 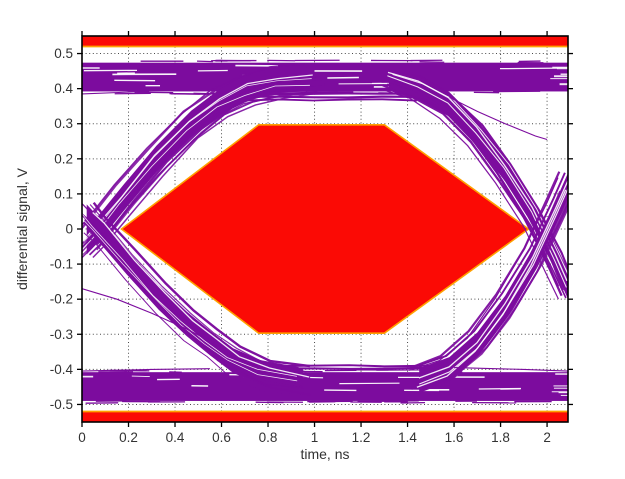 I want to click on x-tick-label: 1.8, so click(x=500, y=437).